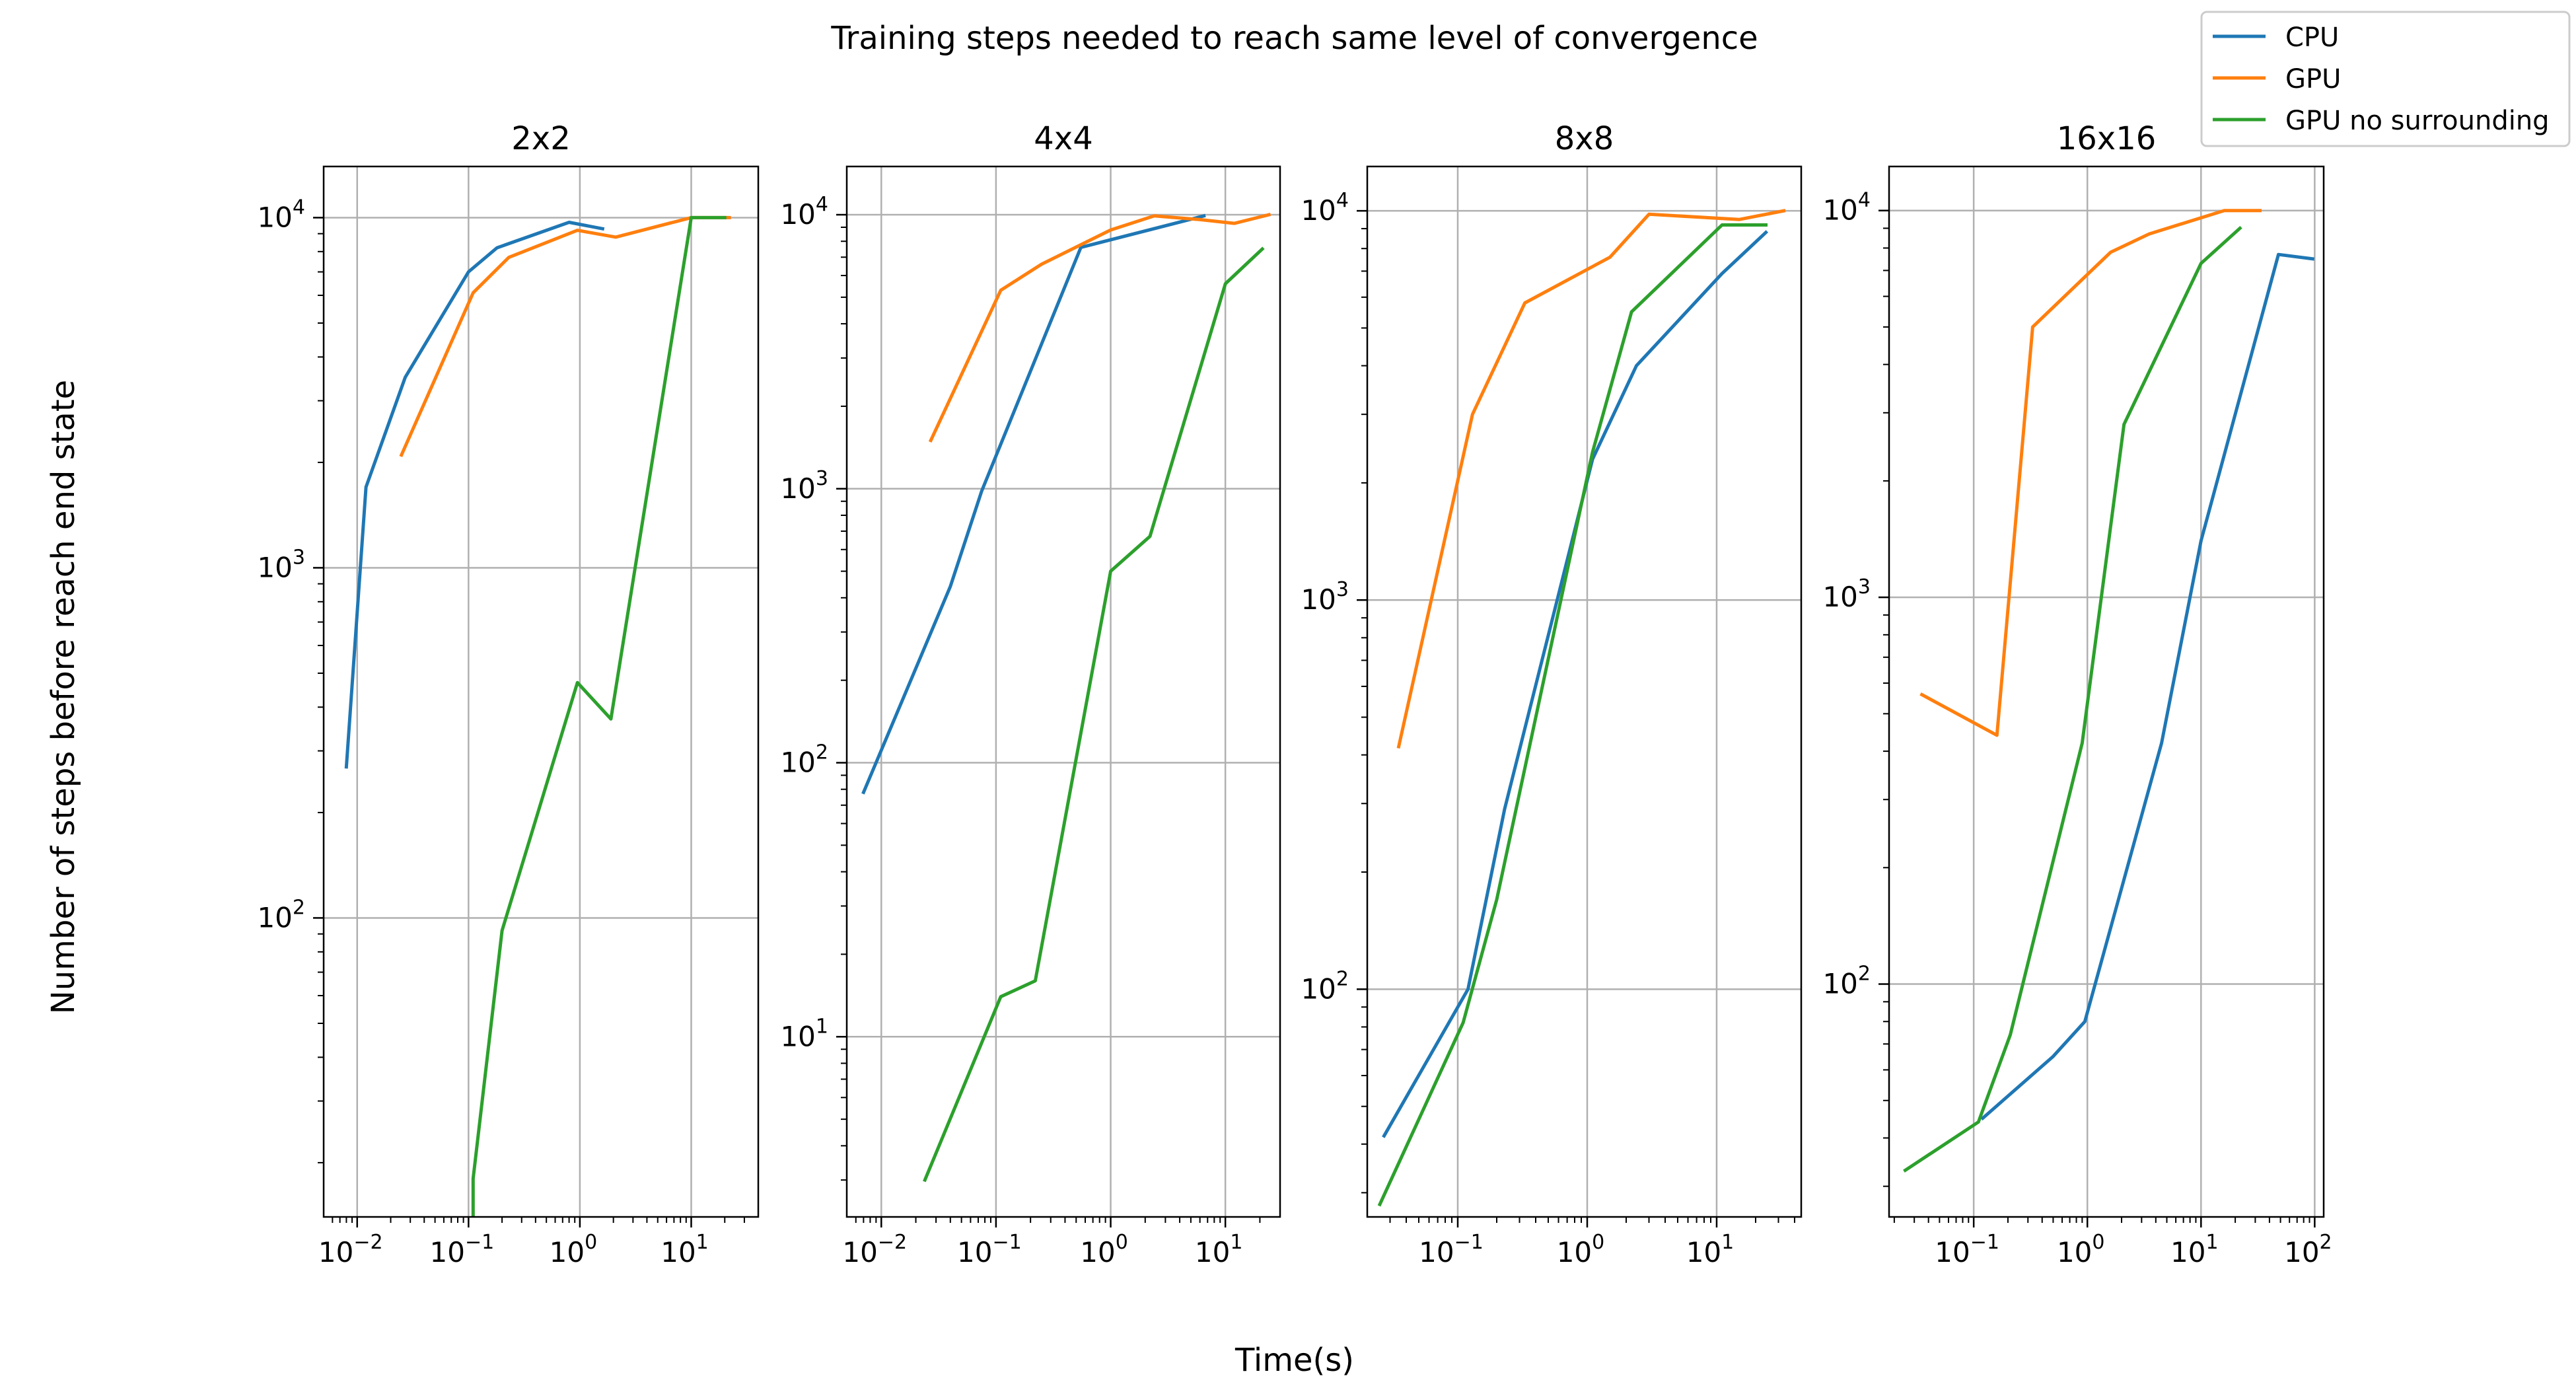  What do you see at coordinates (2107, 138) in the screenshot?
I see `subplot-title: 16x16` at bounding box center [2107, 138].